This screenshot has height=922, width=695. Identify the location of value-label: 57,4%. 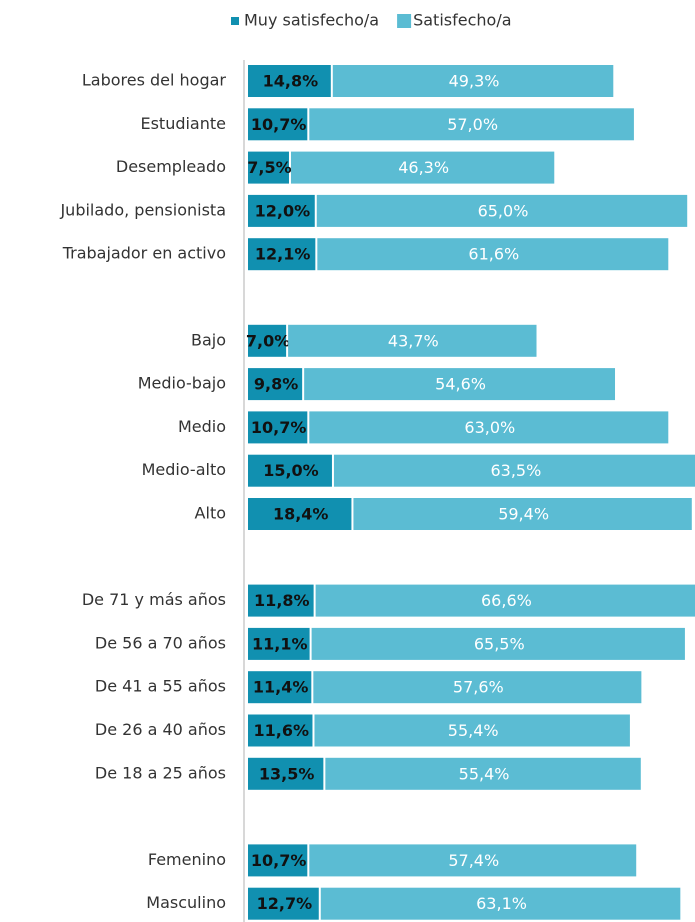
(473, 860).